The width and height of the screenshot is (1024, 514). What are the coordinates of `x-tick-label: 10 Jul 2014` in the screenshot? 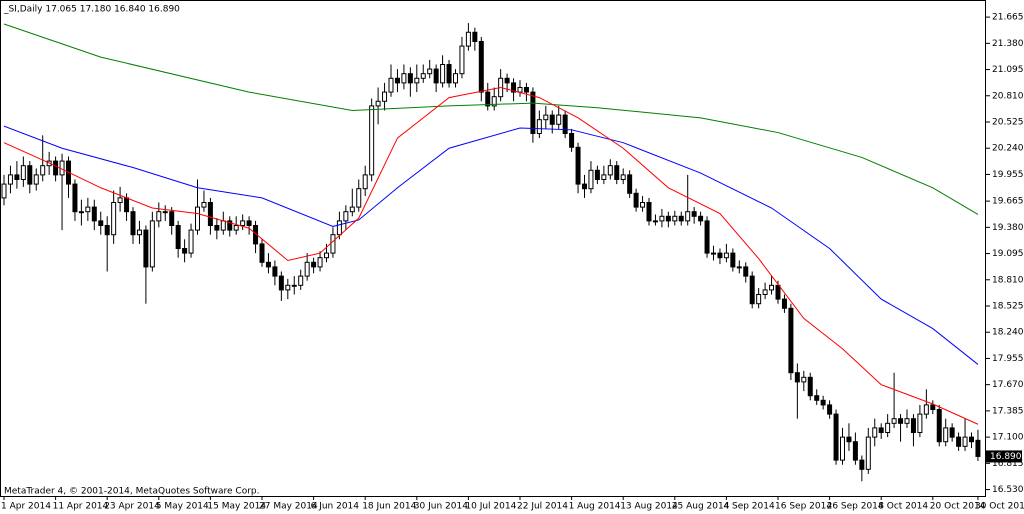 It's located at (490, 507).